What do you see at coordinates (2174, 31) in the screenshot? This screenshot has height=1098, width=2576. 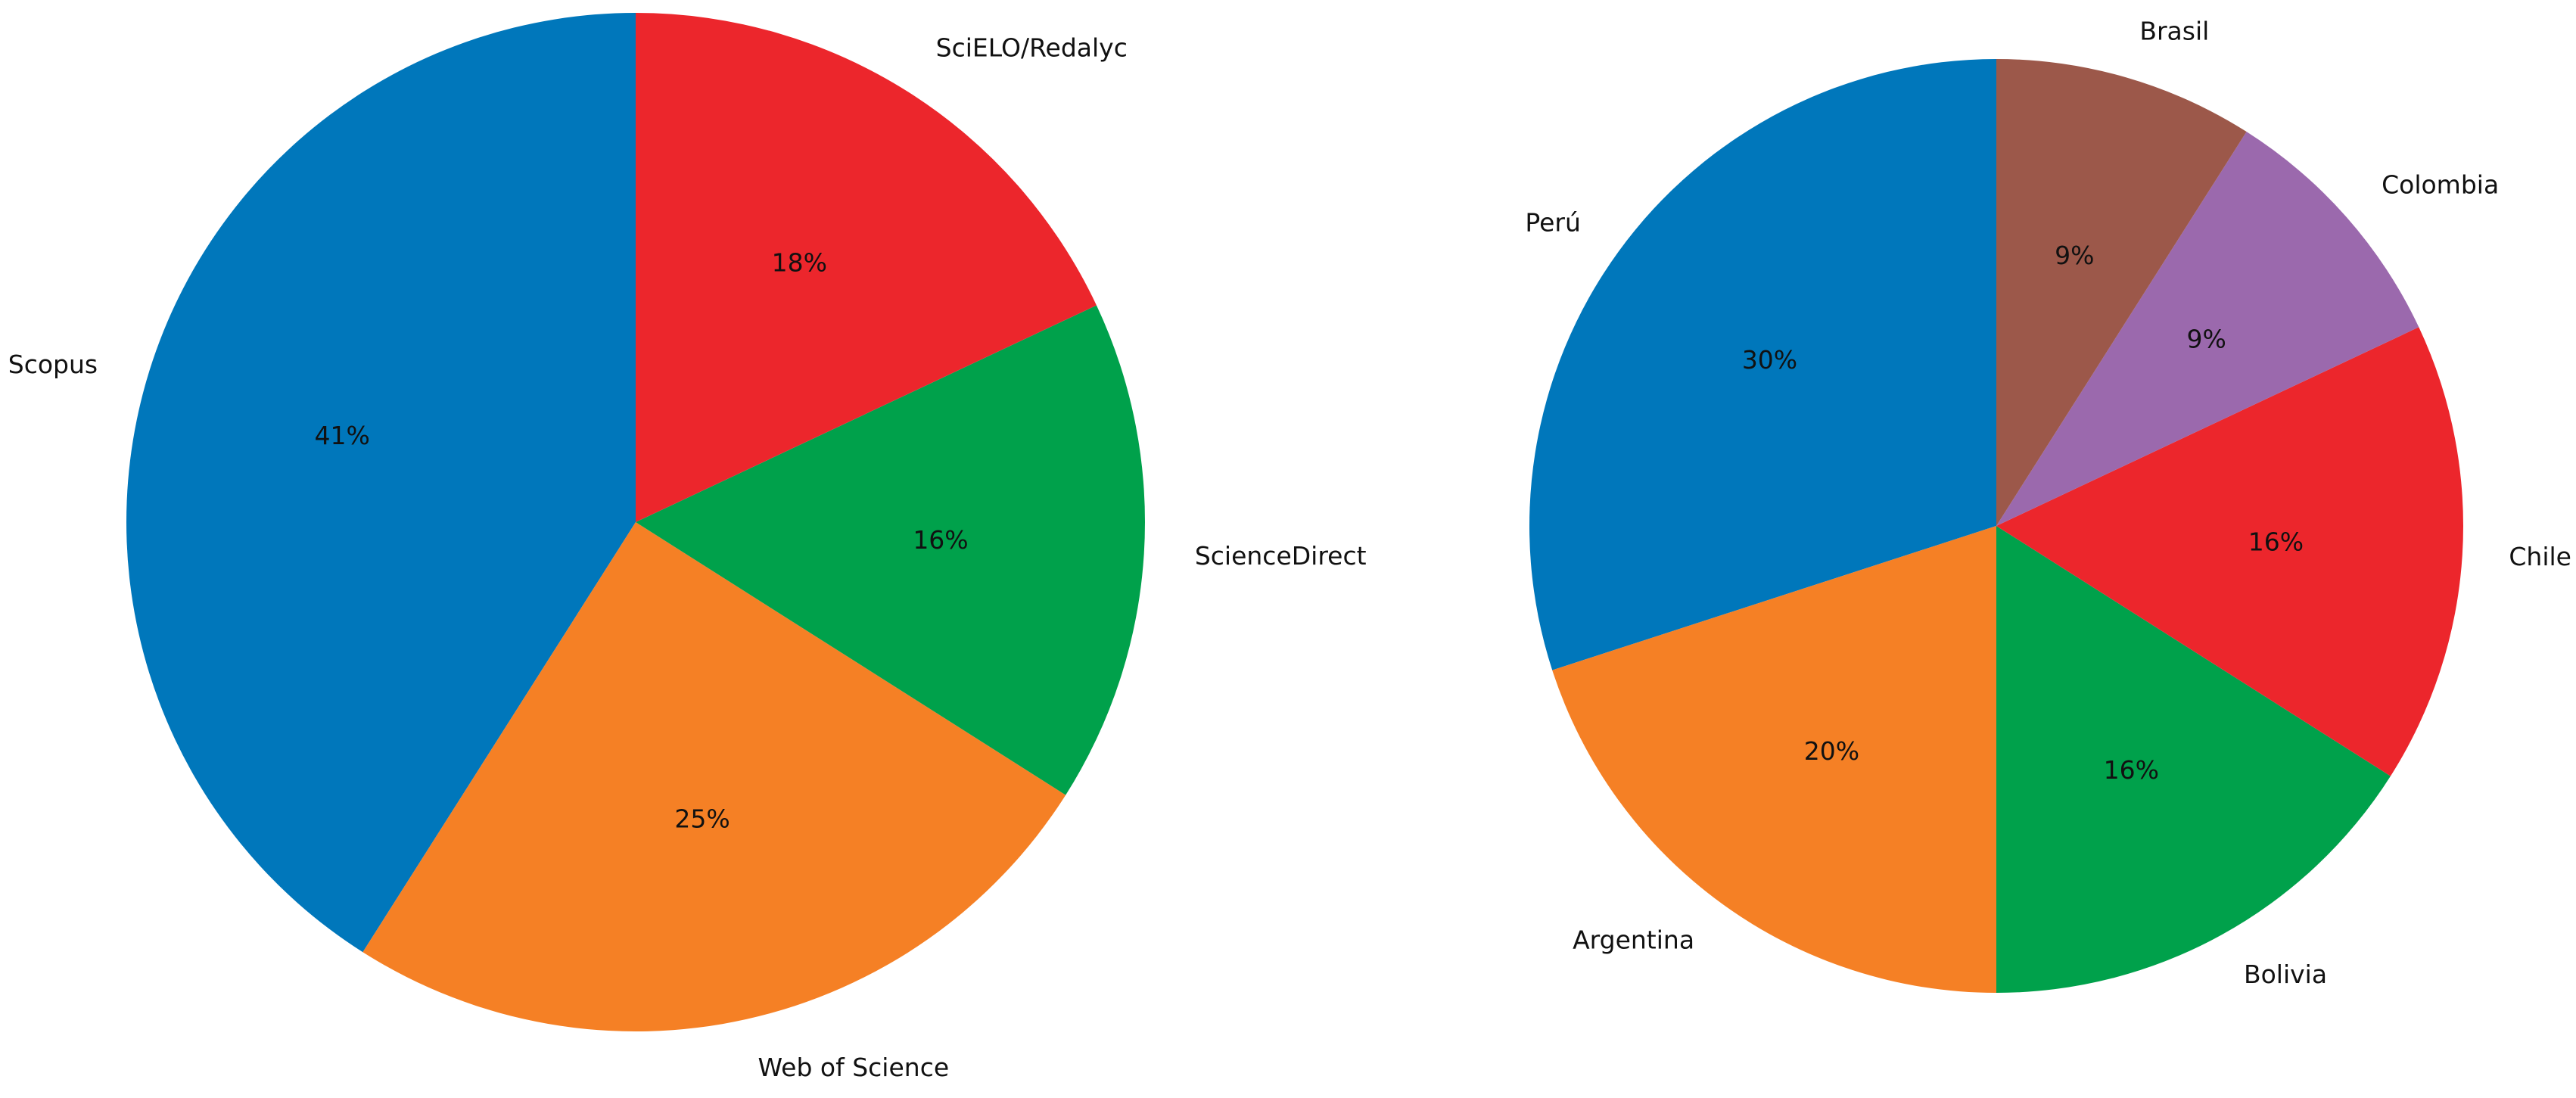 I see `slice-label: Brasil` at bounding box center [2174, 31].